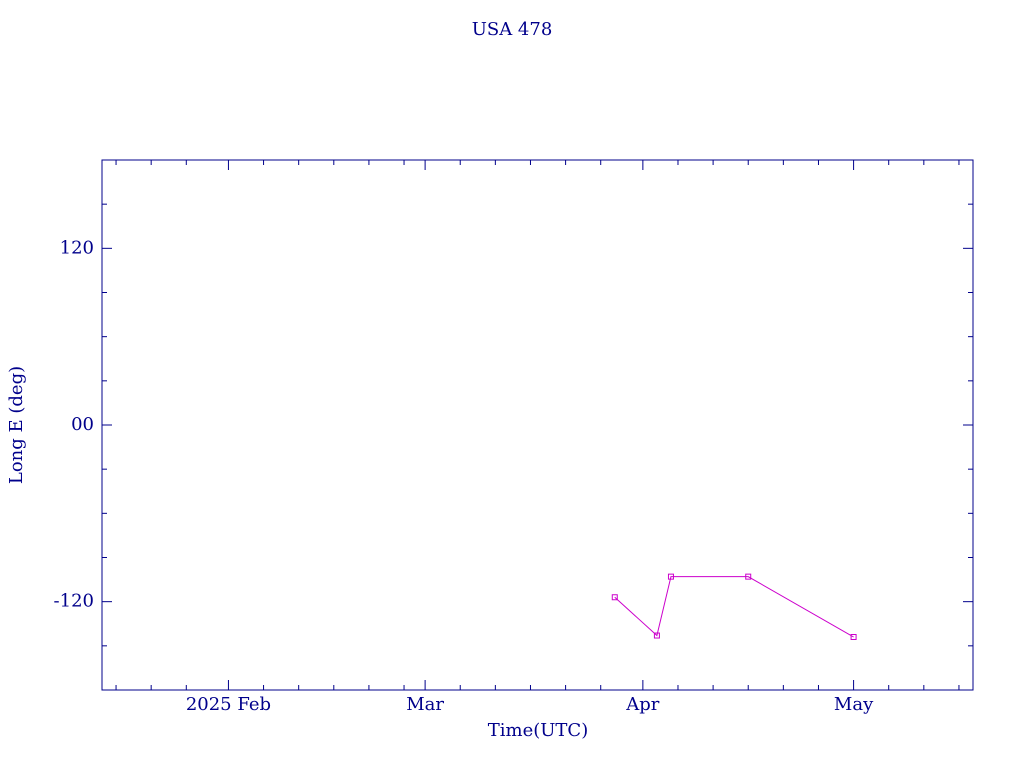 The height and width of the screenshot is (768, 1024). What do you see at coordinates (74, 601) in the screenshot?
I see `y-tick-label: -120` at bounding box center [74, 601].